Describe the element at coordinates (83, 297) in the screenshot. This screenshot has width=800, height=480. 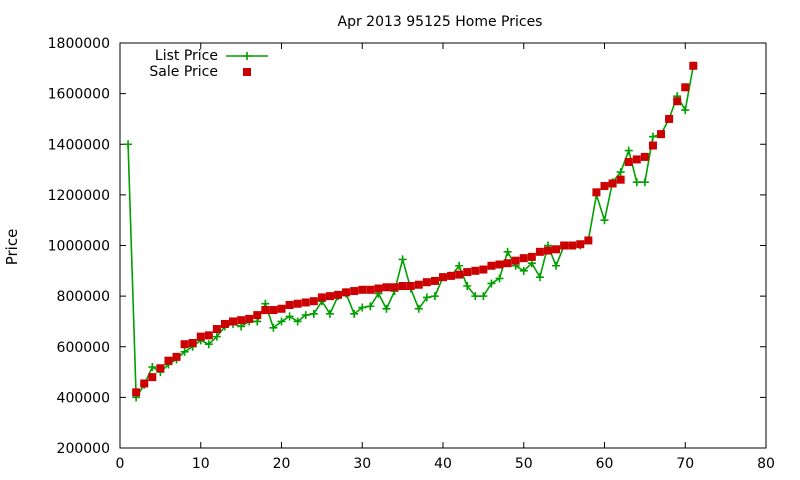
I see `y-tick-label: 800000` at that location.